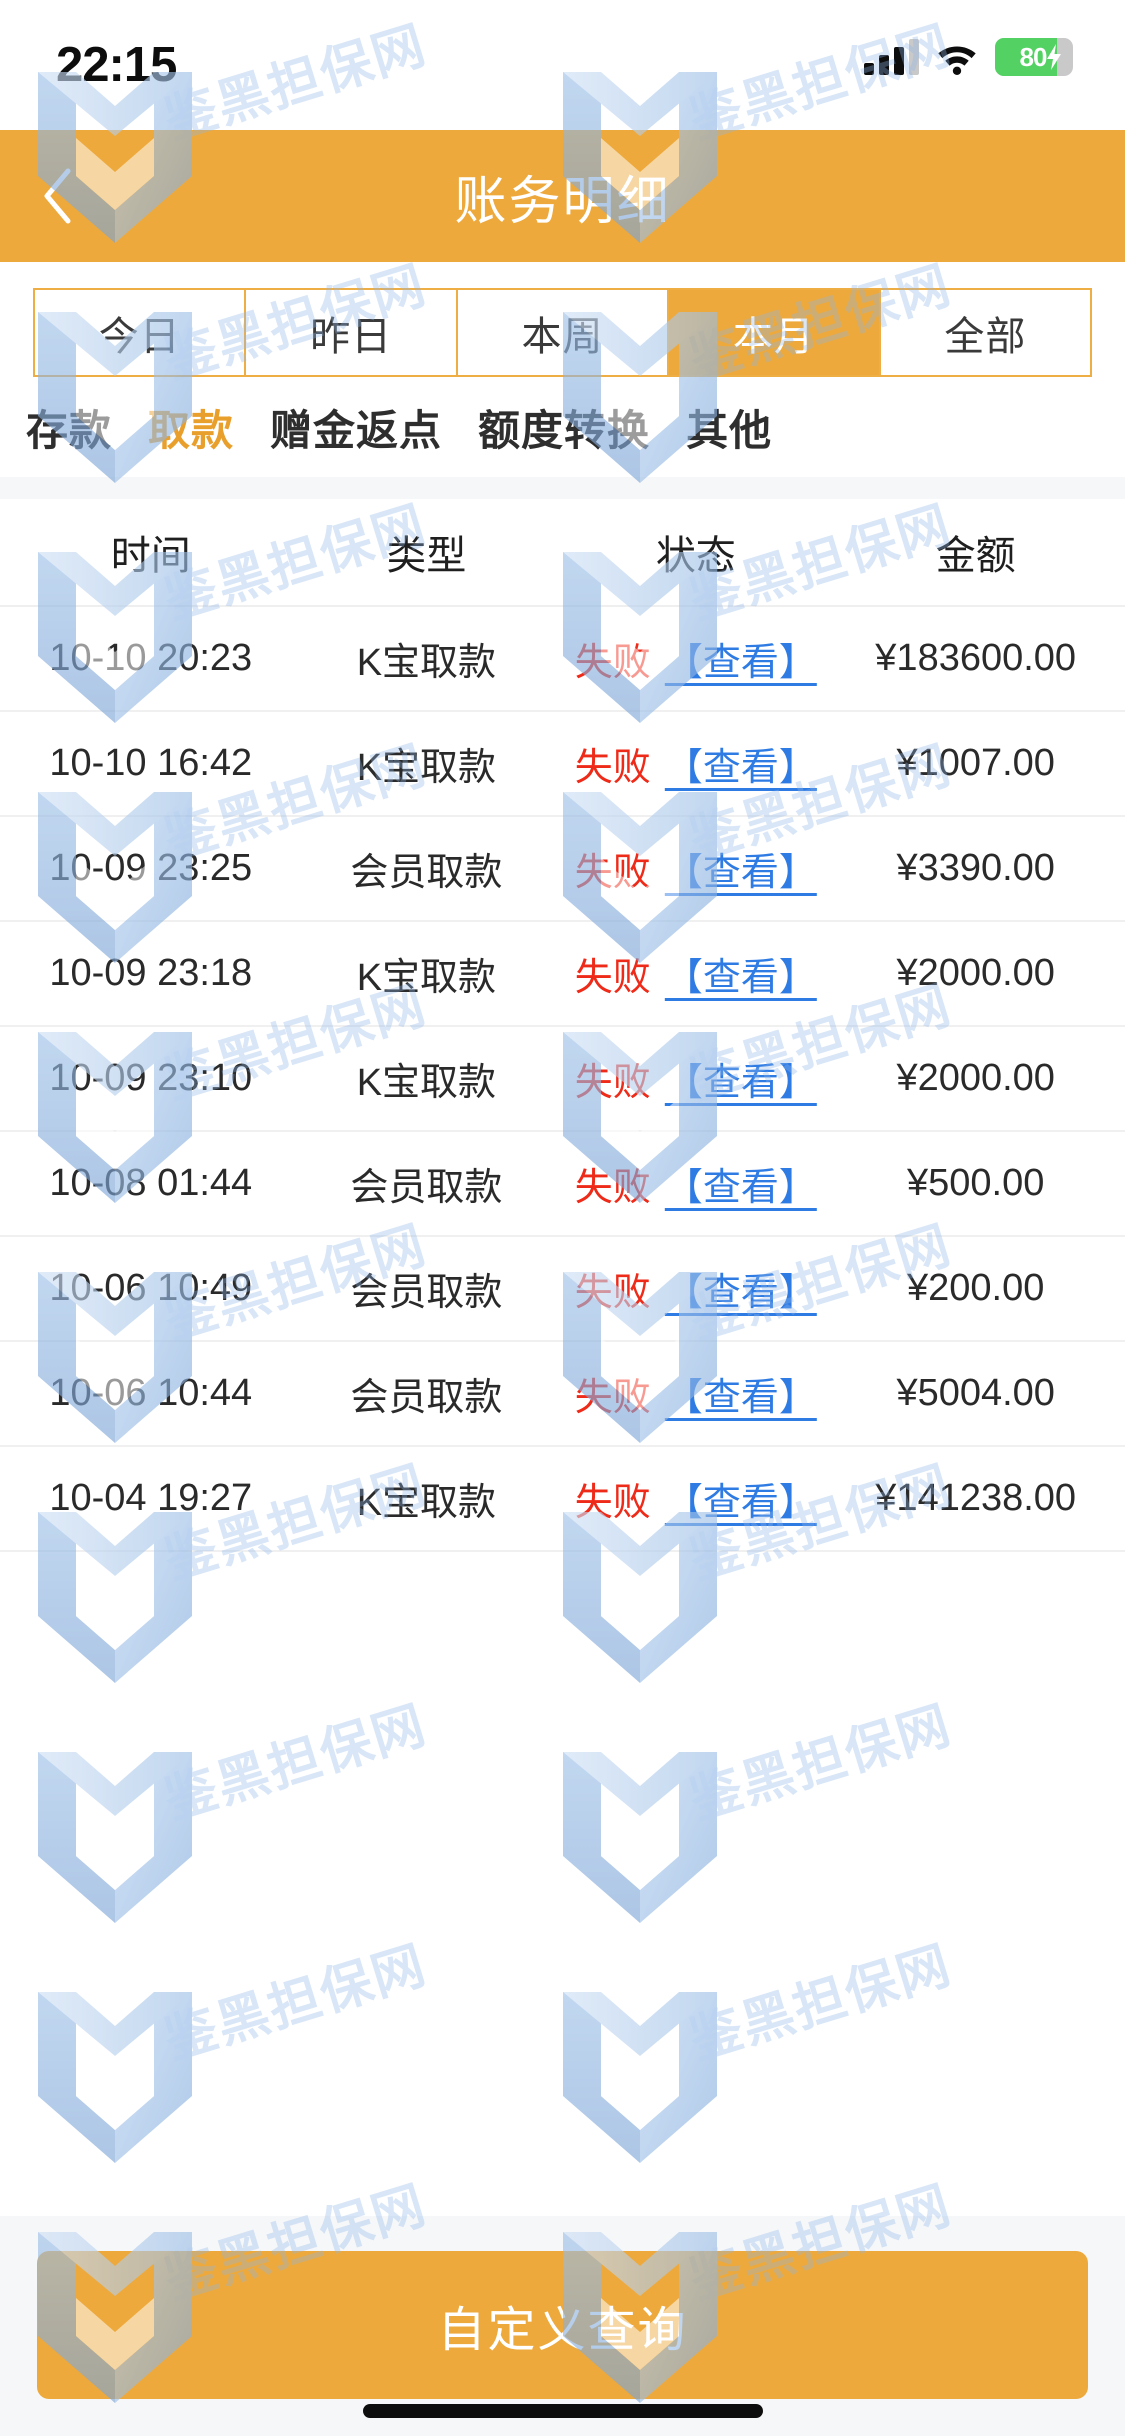 This screenshot has width=1125, height=2436. I want to click on table-row: 10-10 20:23 K宝取款 失败 【查看】 ¥183600.00, so click(562, 659).